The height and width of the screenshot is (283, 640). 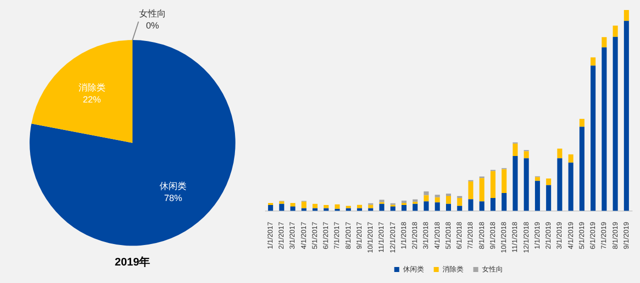 I want to click on slice-label: 休闲类, so click(x=173, y=186).